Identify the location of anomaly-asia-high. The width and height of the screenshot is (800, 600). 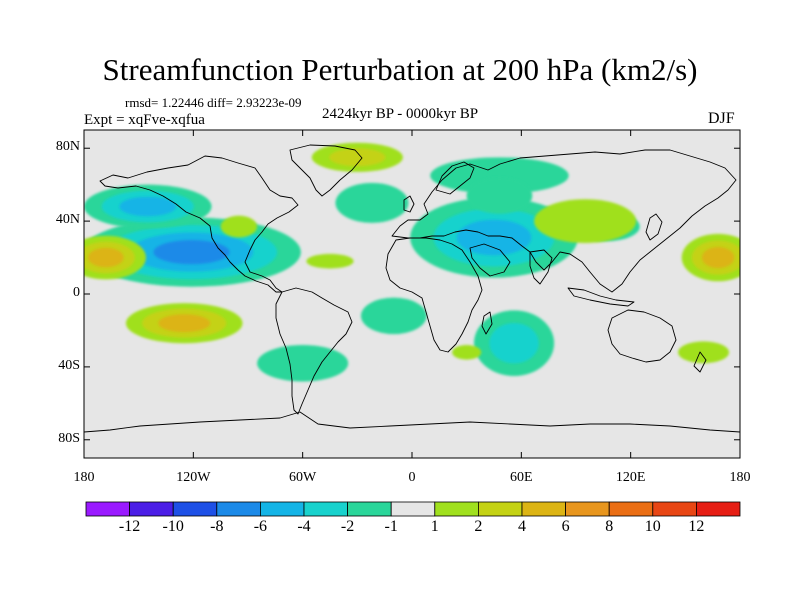
(585, 221).